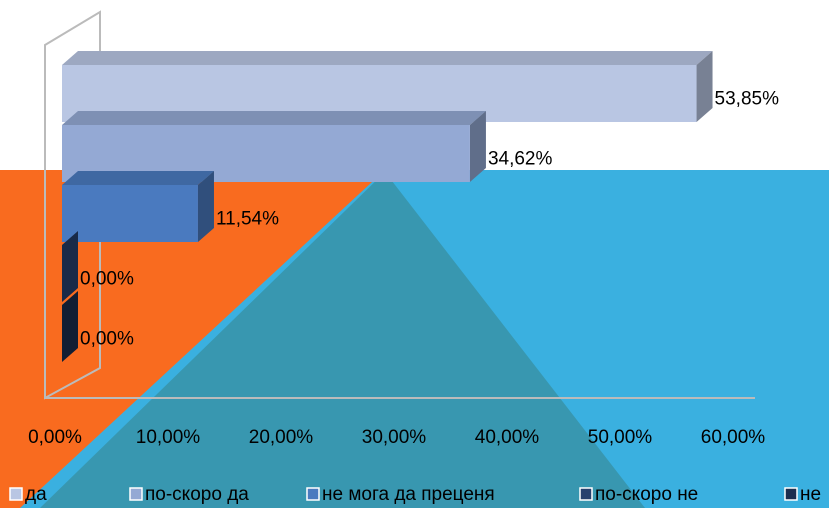  I want to click on x-tick-label: 40,00%, so click(507, 437).